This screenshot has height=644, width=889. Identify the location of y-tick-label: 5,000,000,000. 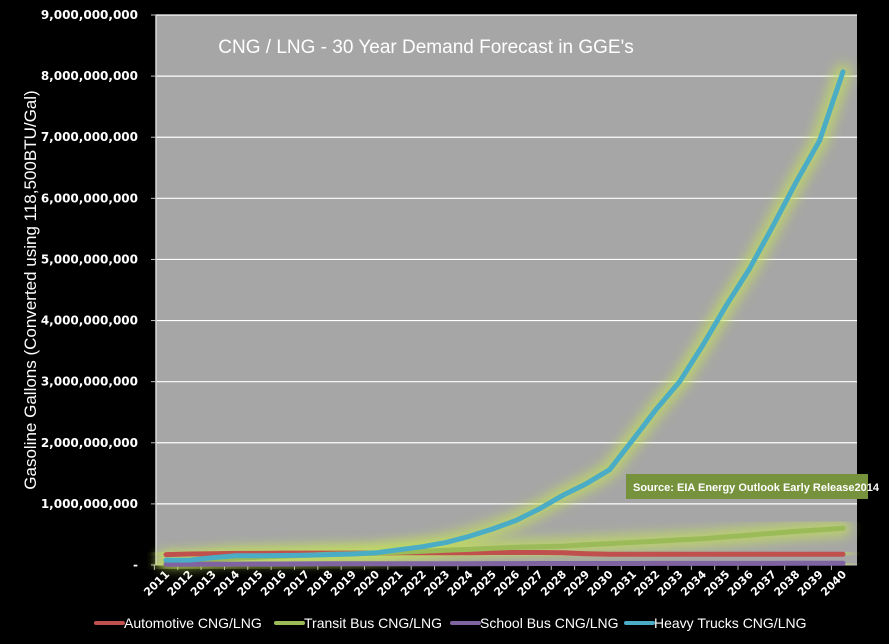
(89, 259).